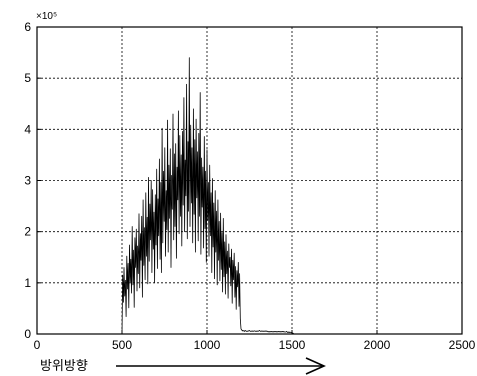 The width and height of the screenshot is (477, 376). What do you see at coordinates (462, 345) in the screenshot?
I see `x-tick-label: 2500` at bounding box center [462, 345].